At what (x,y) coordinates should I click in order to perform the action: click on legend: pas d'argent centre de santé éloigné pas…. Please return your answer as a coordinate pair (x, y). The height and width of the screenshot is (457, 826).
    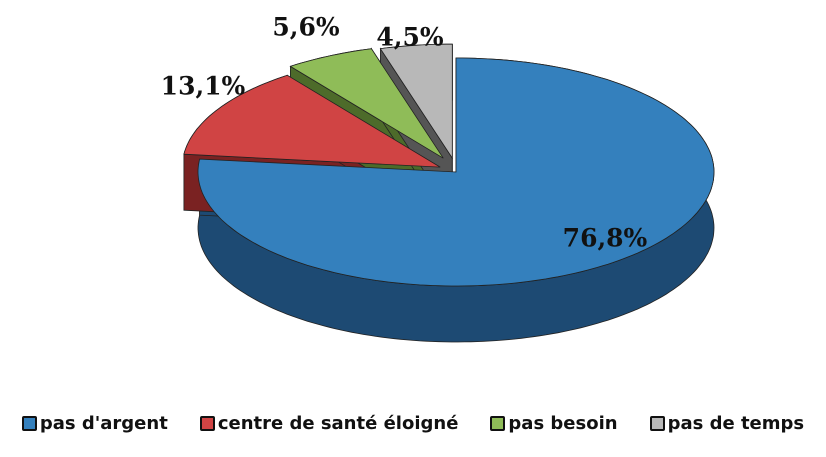
    Looking at the image, I should click on (413, 423).